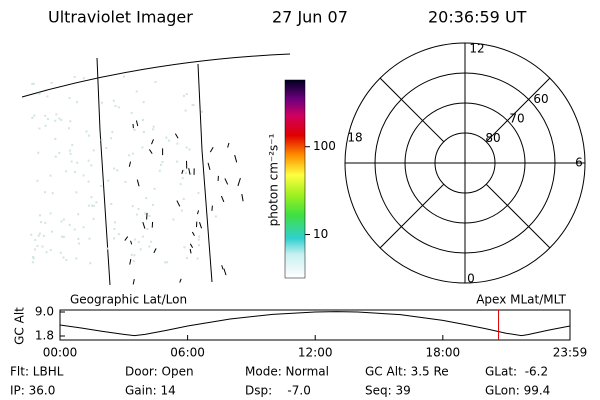 The height and width of the screenshot is (400, 600). I want to click on footer-field: Flt: LBHL, so click(37, 372).